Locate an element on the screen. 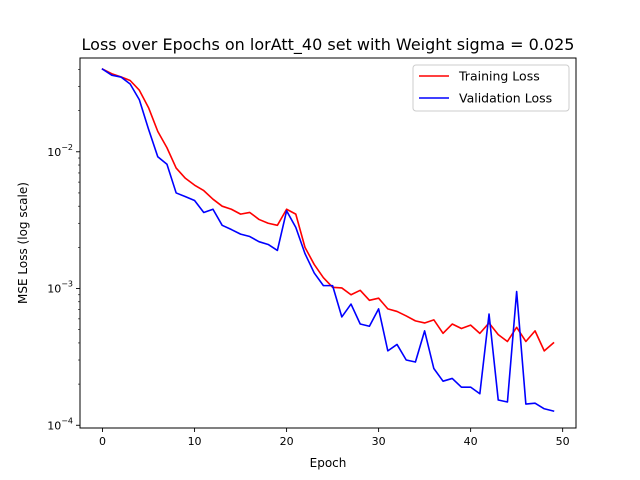 Image resolution: width=640 pixels, height=480 pixels. legend-label-1: Validation Loss is located at coordinates (505, 98).